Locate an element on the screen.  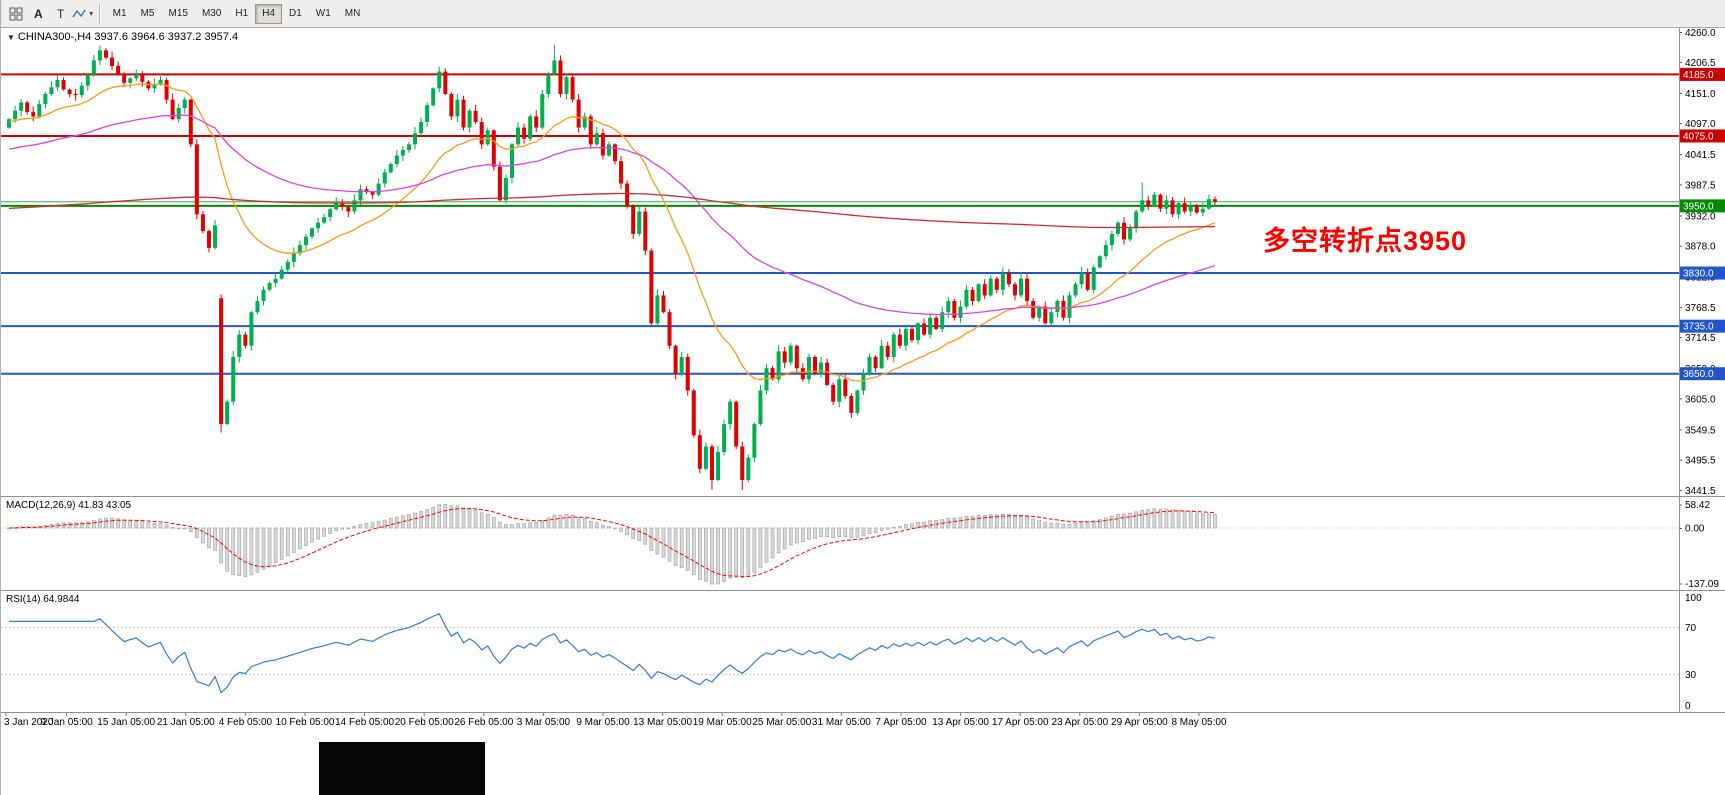
timeframe-button-m5: M5 is located at coordinates (148, 14).